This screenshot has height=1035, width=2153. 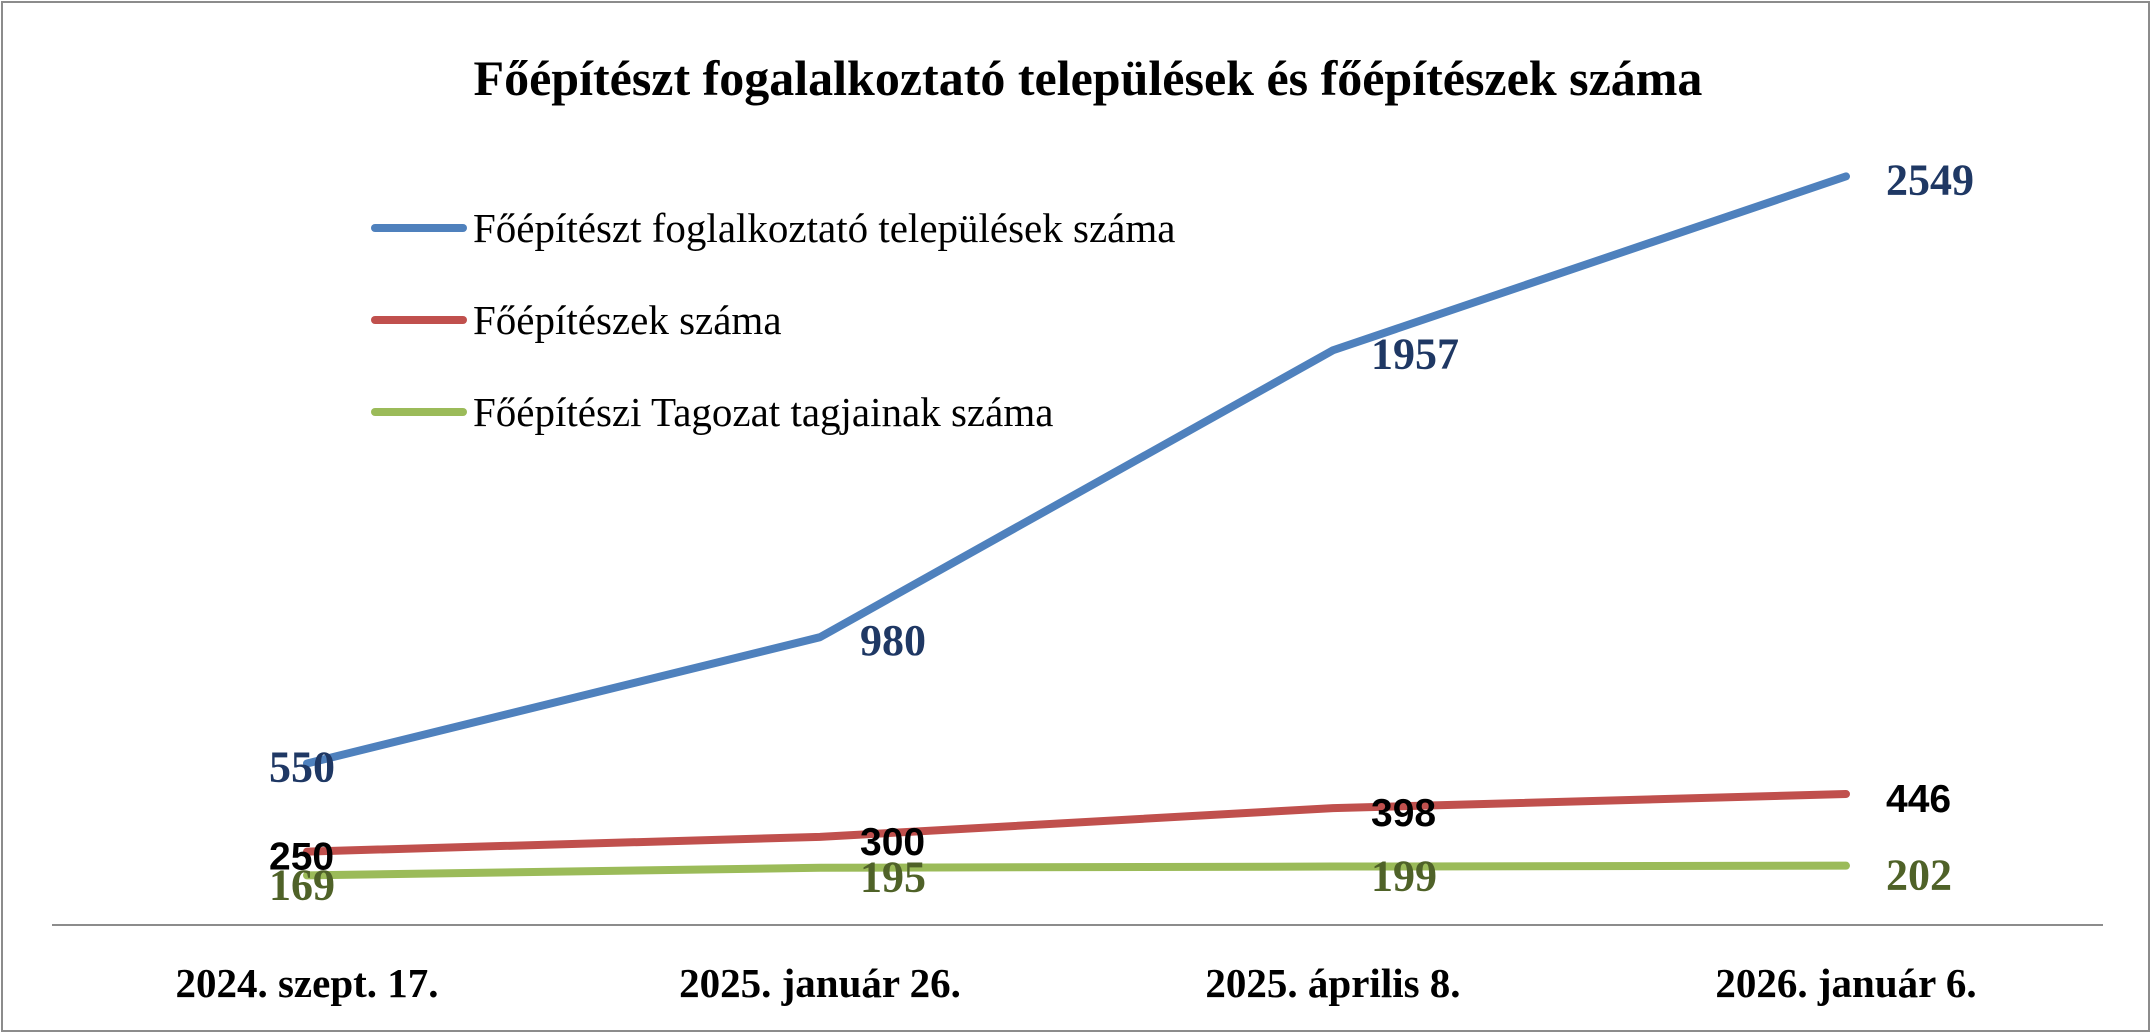 What do you see at coordinates (1404, 876) in the screenshot?
I see `data-label-tagozat: 199` at bounding box center [1404, 876].